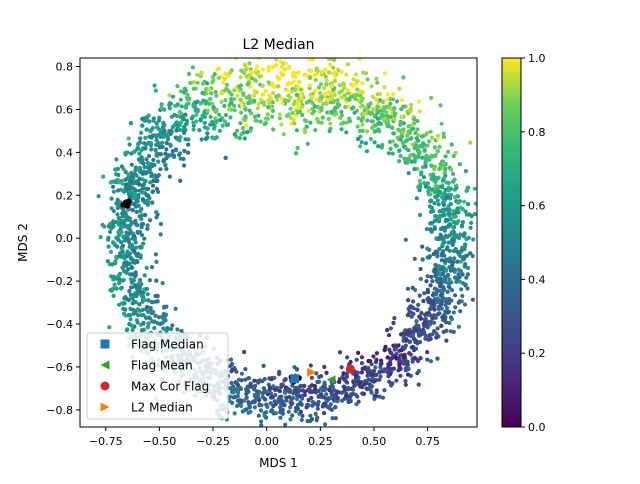  What do you see at coordinates (106, 441) in the screenshot?
I see `x-tick-label: −0.75` at bounding box center [106, 441].